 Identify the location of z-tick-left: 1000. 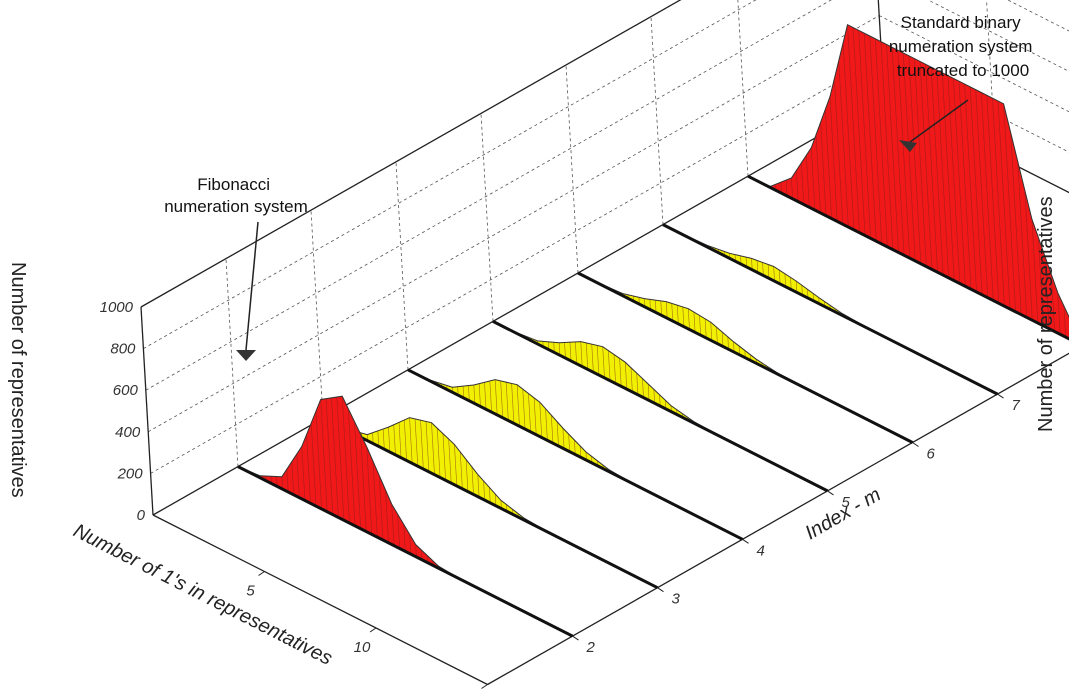
(117, 307).